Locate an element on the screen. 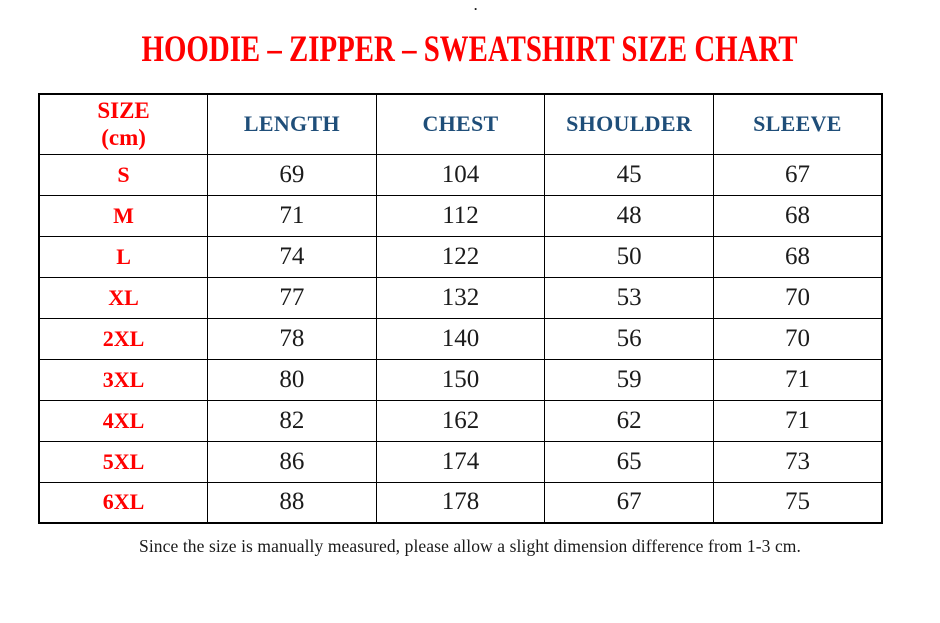 The height and width of the screenshot is (623, 940). table-cell-shoulder: 45 is located at coordinates (629, 174).